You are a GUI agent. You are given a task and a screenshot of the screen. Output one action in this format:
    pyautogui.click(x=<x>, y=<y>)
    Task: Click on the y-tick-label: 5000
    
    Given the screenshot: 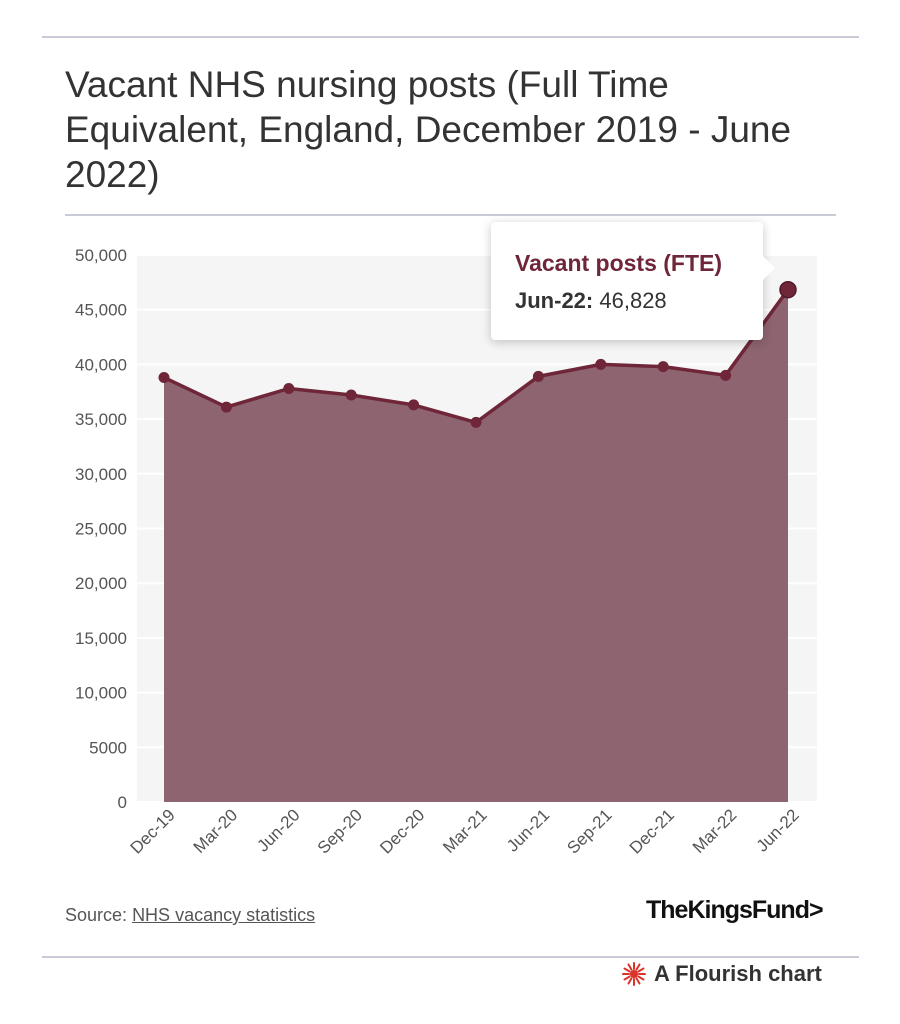 What is the action you would take?
    pyautogui.click(x=108, y=747)
    